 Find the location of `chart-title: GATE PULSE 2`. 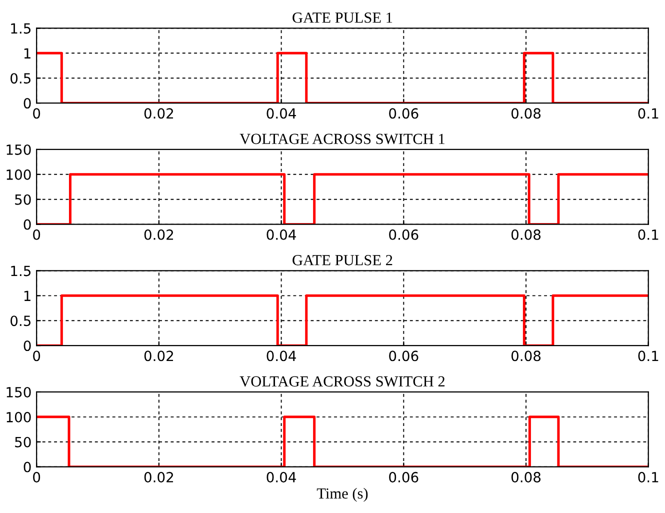

chart-title: GATE PULSE 2 is located at coordinates (342, 260).